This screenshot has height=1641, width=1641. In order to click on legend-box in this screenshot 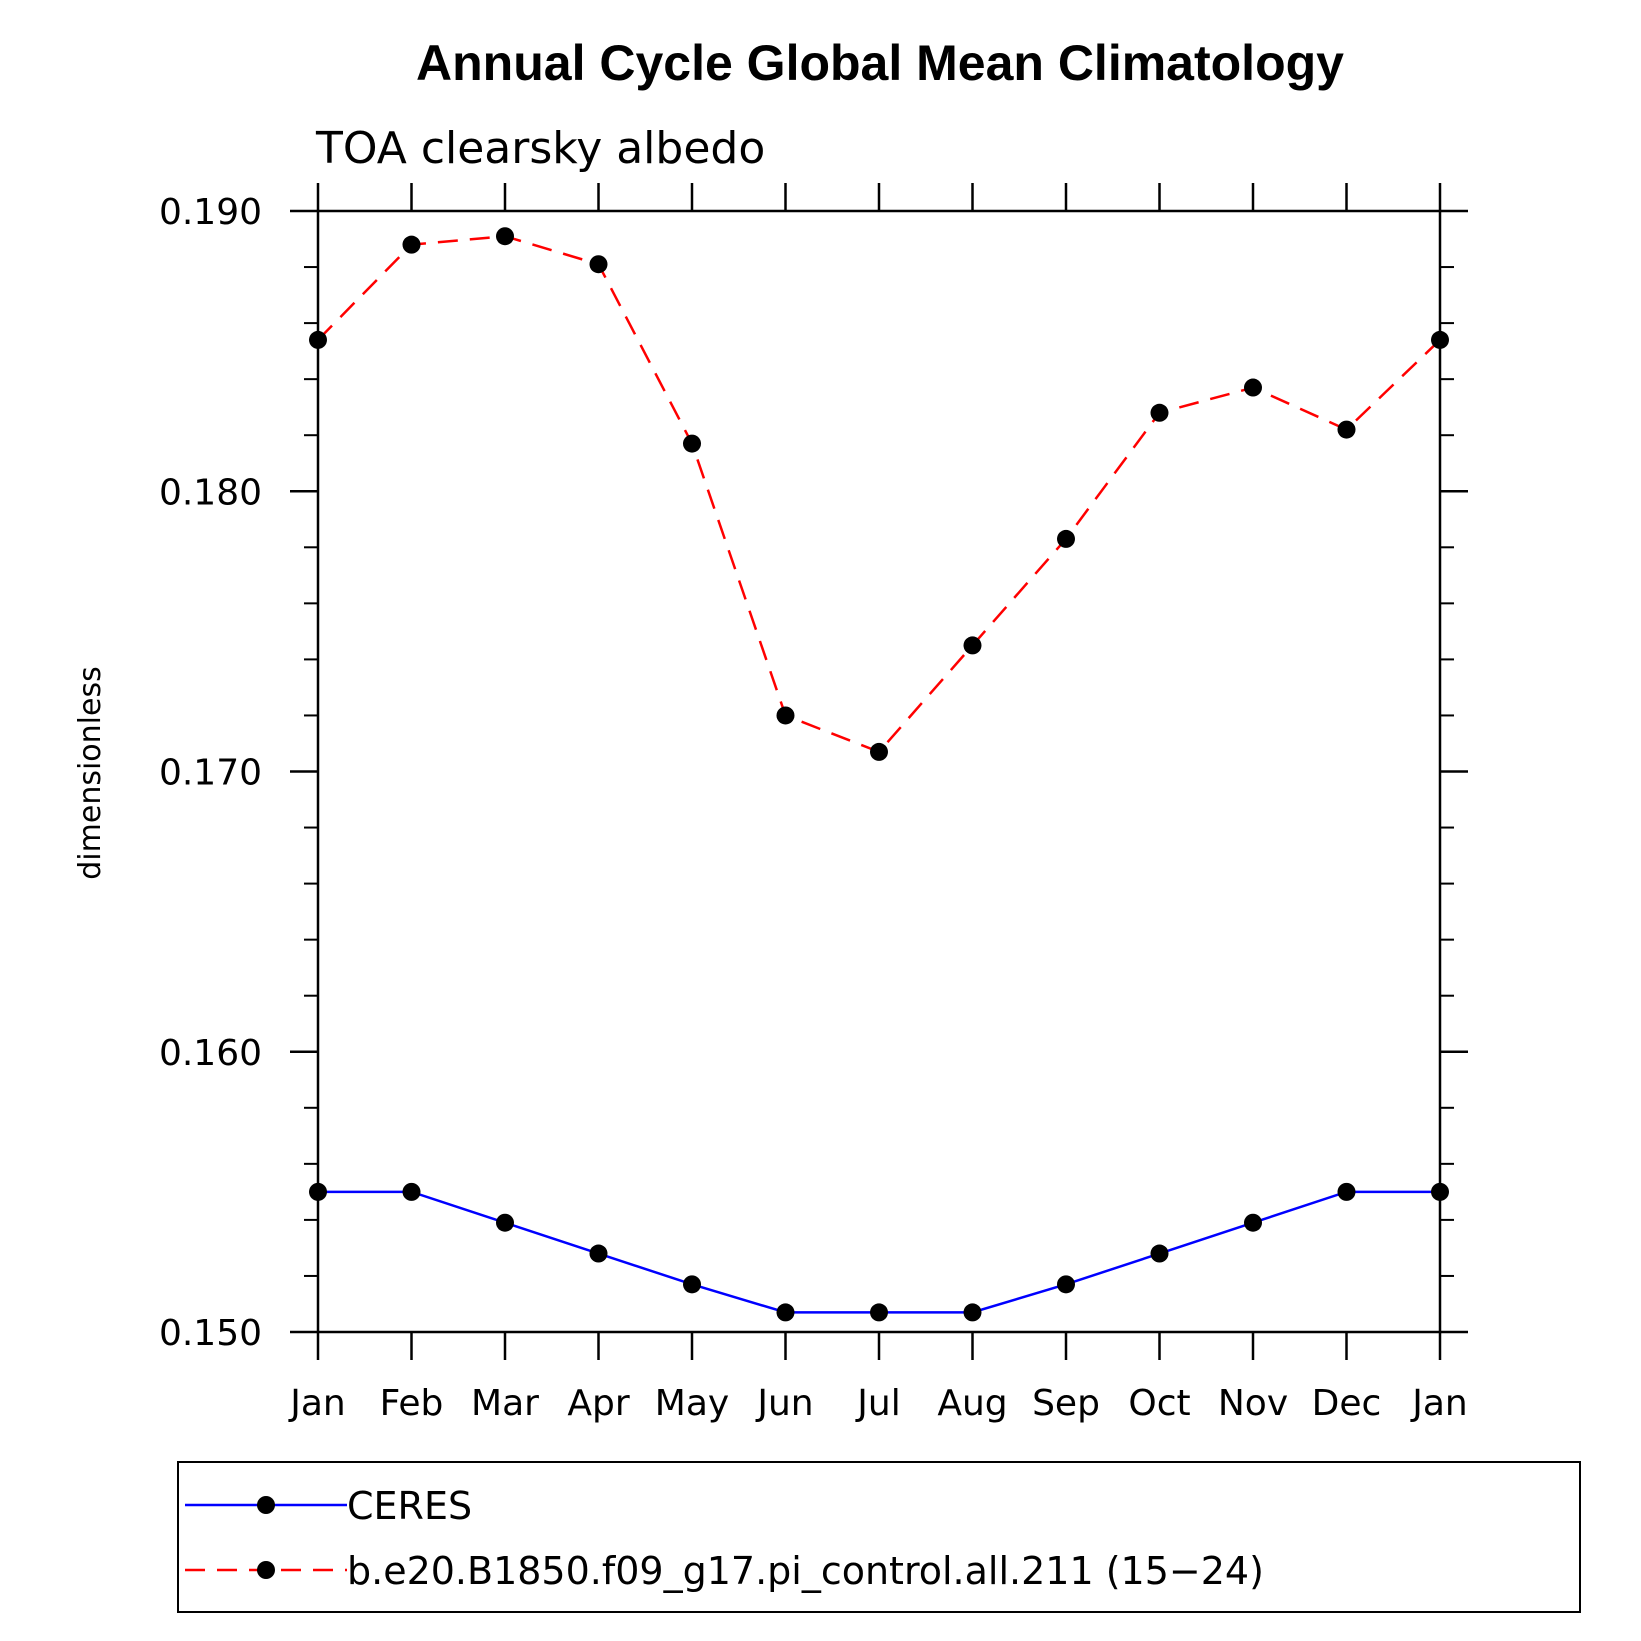, I will do `click(879, 1537)`.